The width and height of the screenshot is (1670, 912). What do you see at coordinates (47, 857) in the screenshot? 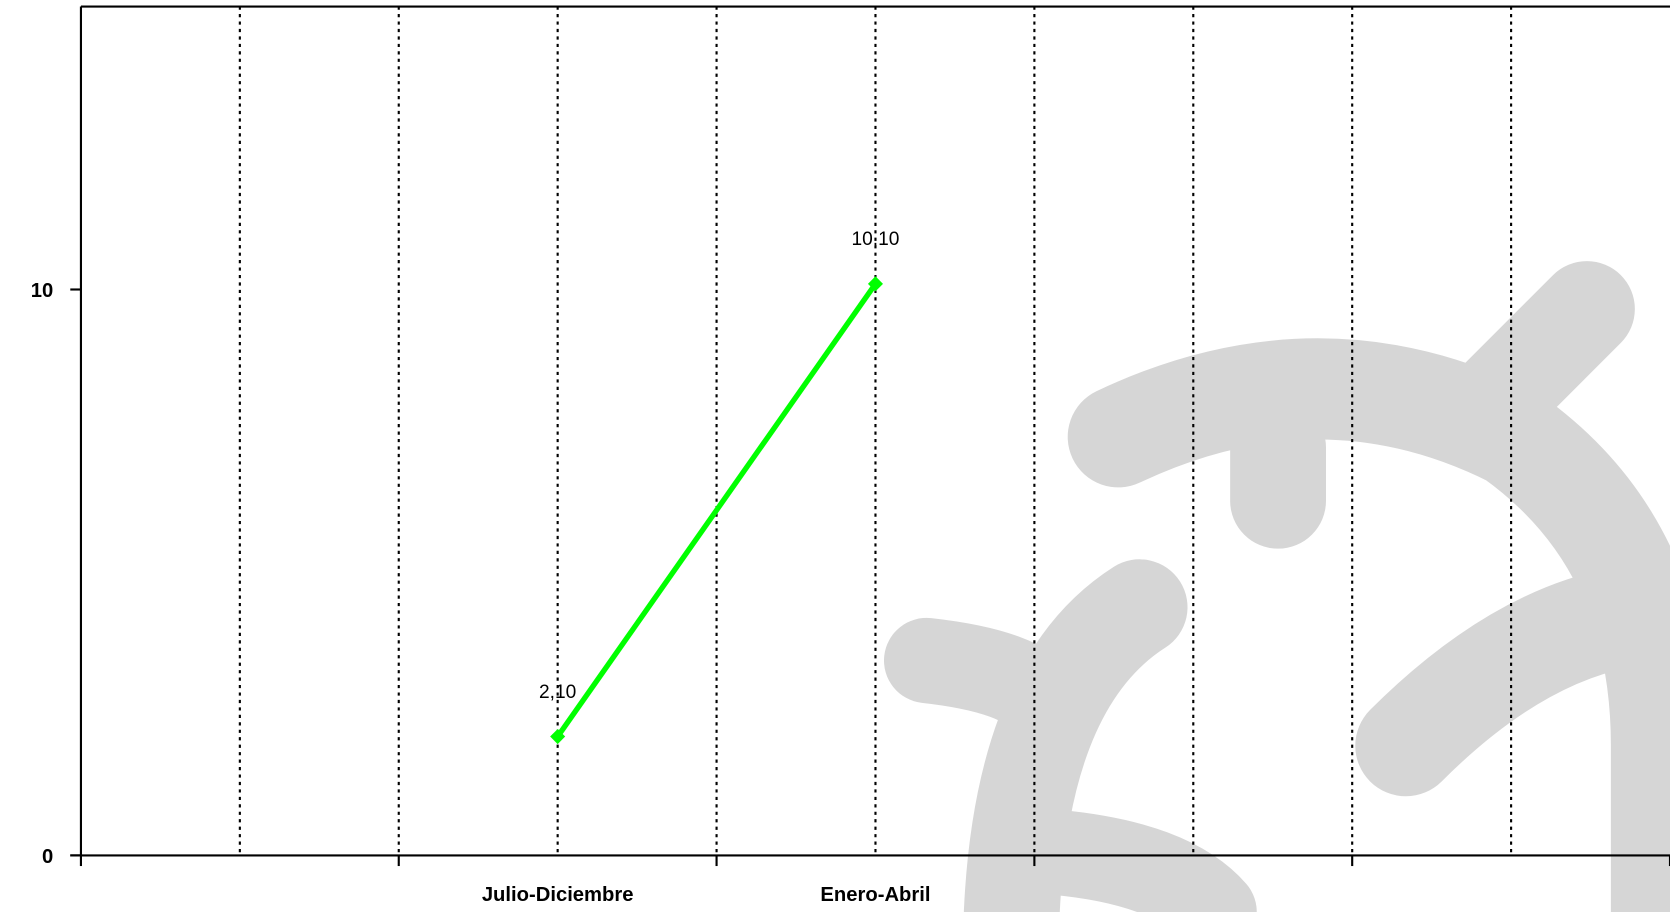
I see `y-tick-label: 0` at bounding box center [47, 857].